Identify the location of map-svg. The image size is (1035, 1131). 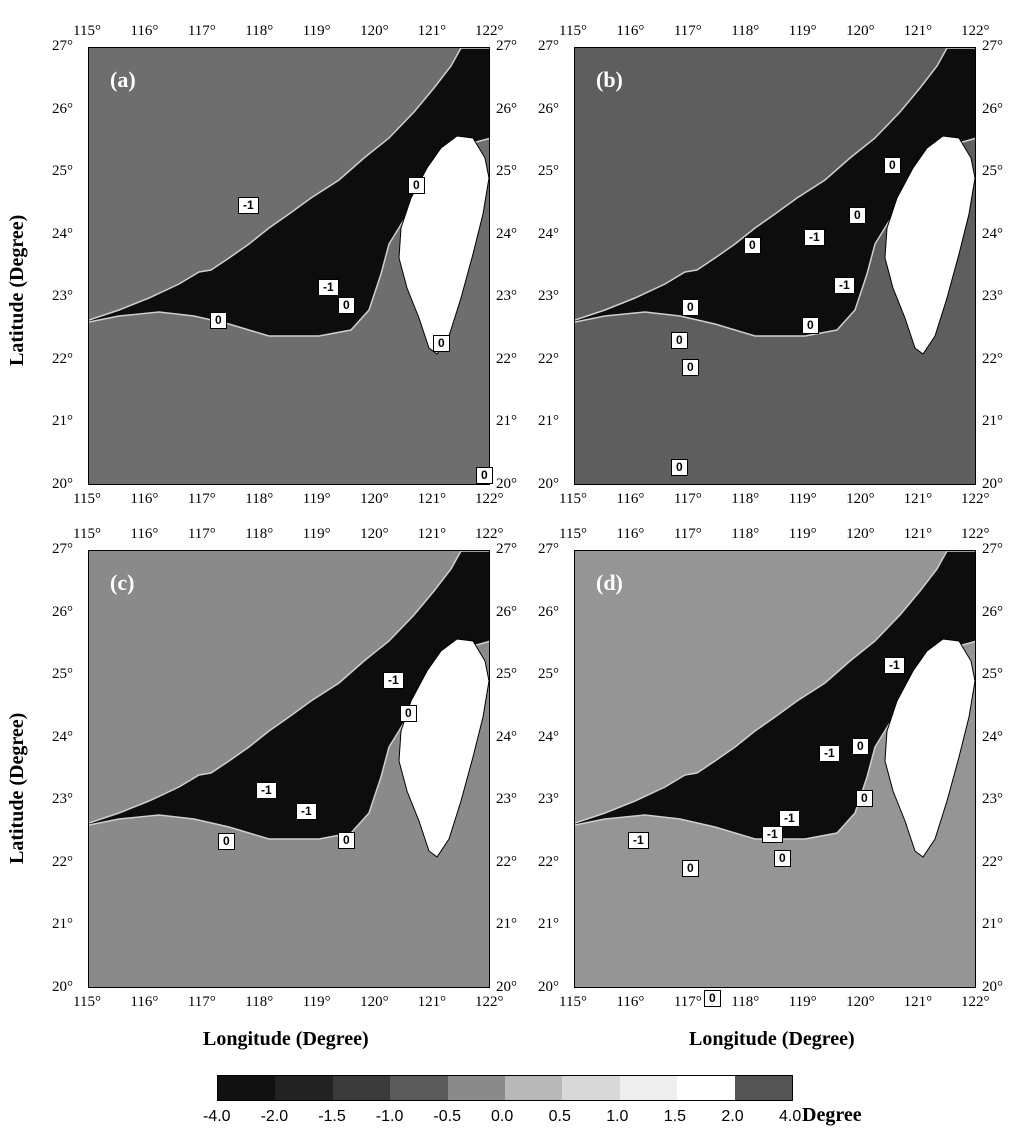
(289, 769).